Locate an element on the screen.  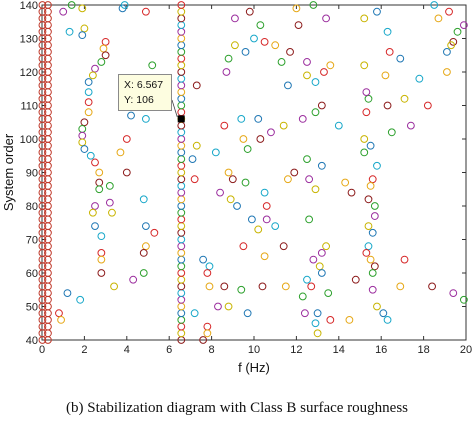
x-tick-label: 12 is located at coordinates (296, 350).